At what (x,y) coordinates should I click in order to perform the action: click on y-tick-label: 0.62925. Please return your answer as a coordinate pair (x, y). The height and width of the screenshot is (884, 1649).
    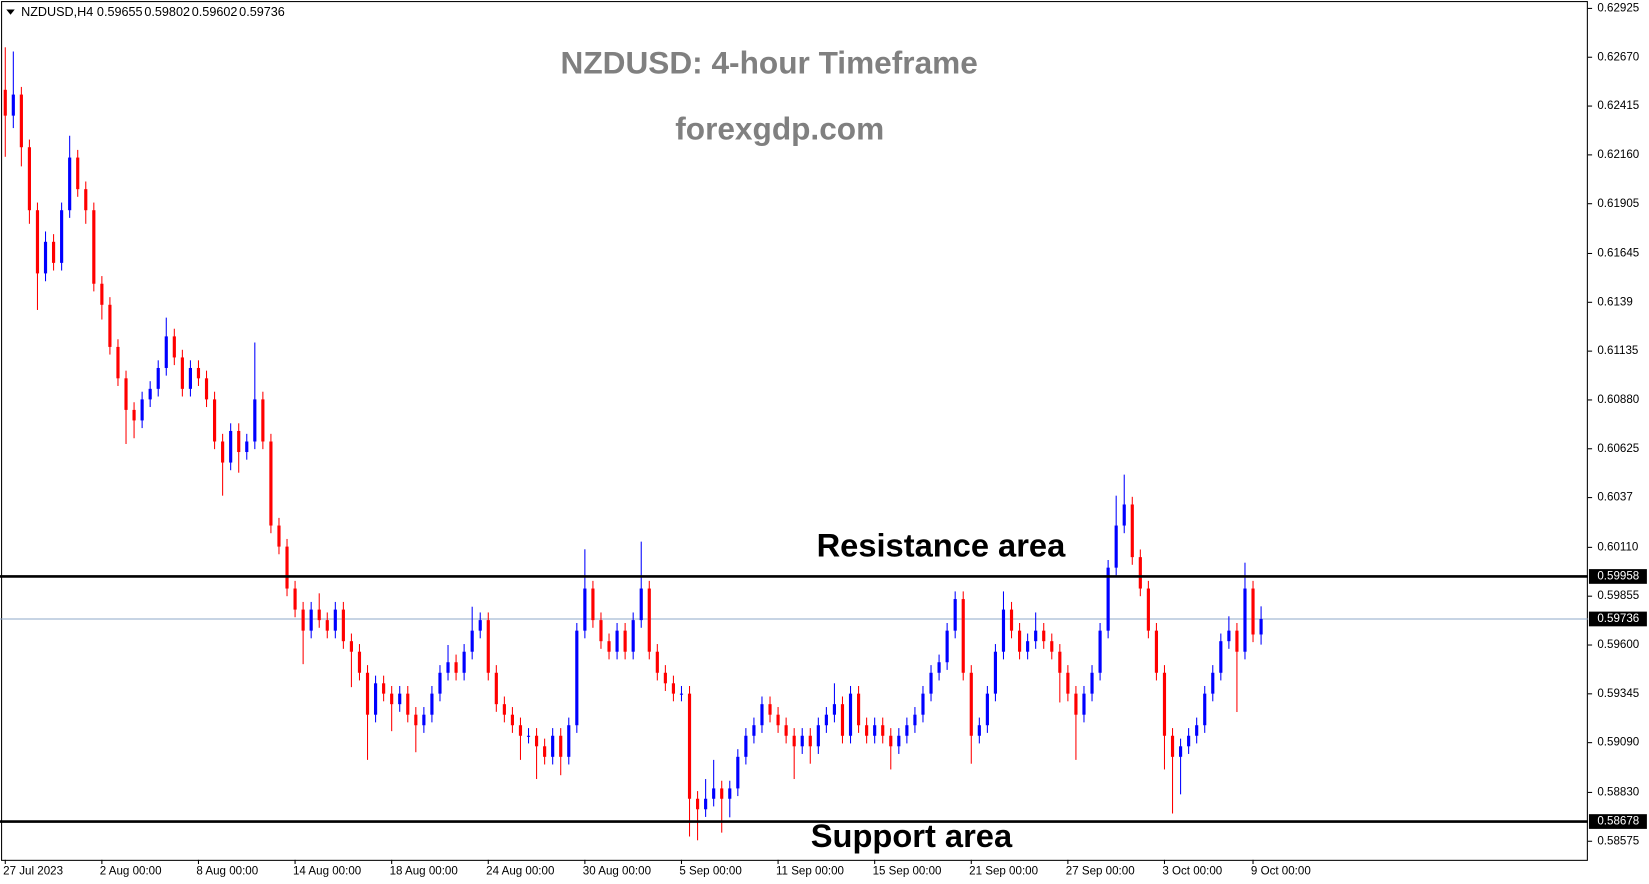
    Looking at the image, I should click on (1618, 8).